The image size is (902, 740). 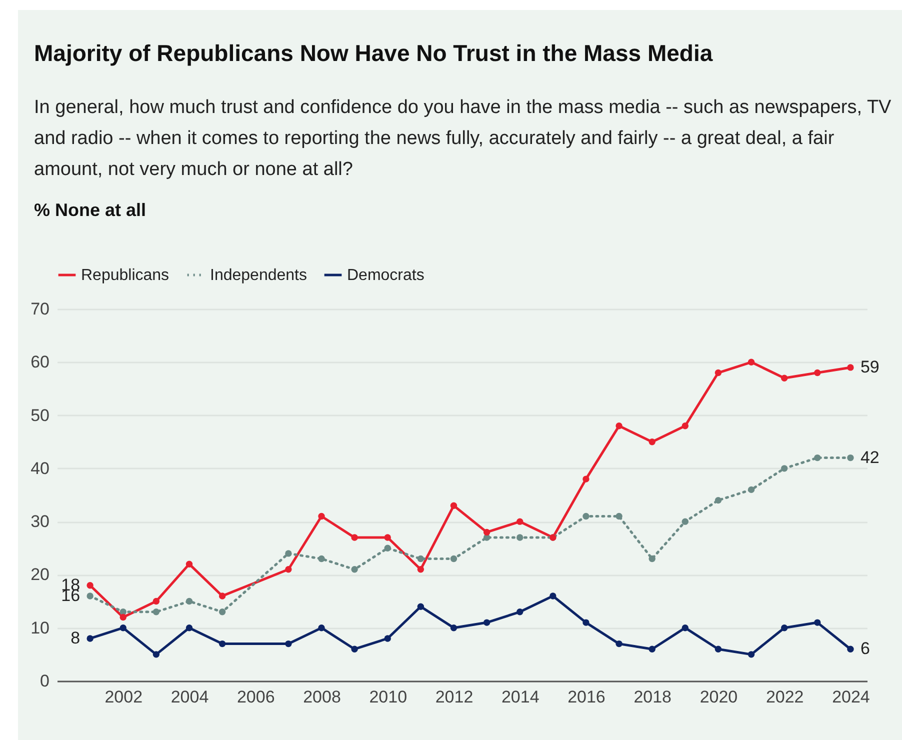 What do you see at coordinates (40, 309) in the screenshot?
I see `y-tick-label: 70` at bounding box center [40, 309].